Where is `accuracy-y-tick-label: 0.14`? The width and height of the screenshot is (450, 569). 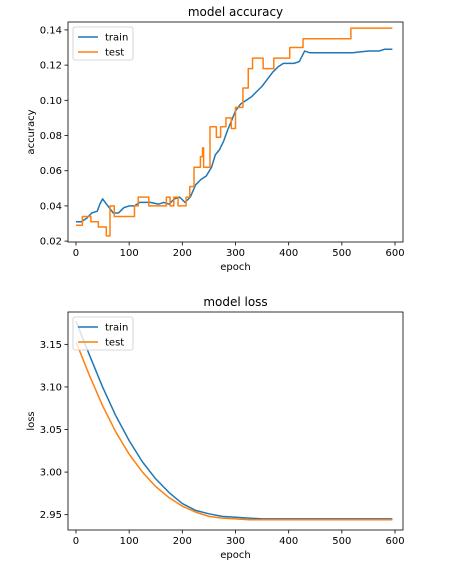
accuracy-y-tick-label: 0.14 is located at coordinates (51, 30).